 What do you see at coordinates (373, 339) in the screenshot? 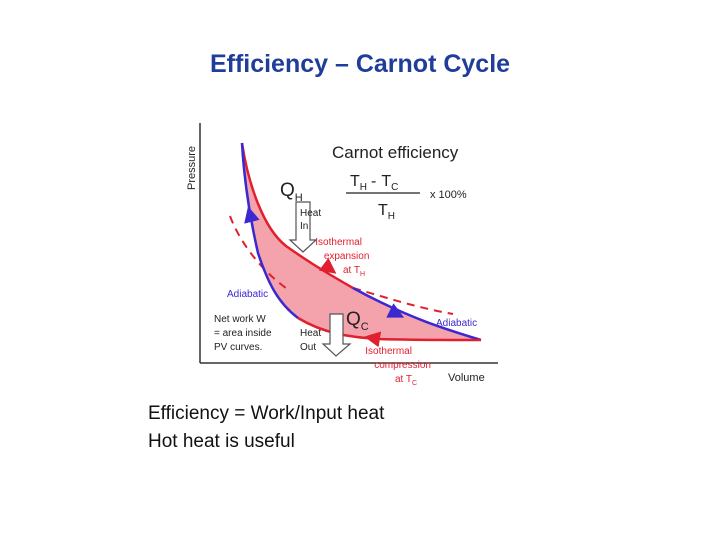
I see `arrow-compression` at bounding box center [373, 339].